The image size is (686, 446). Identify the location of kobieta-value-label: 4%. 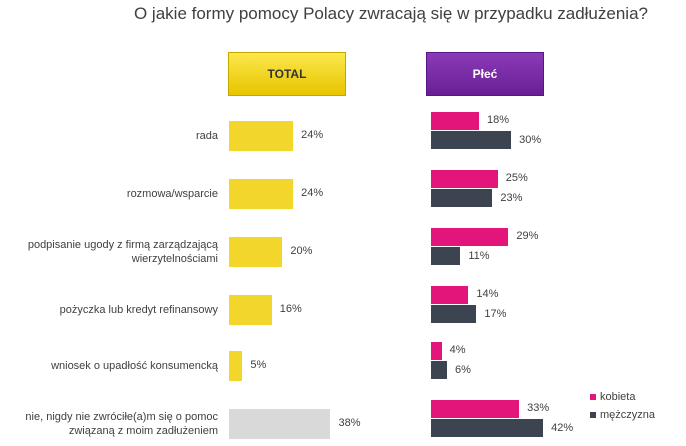
(457, 350).